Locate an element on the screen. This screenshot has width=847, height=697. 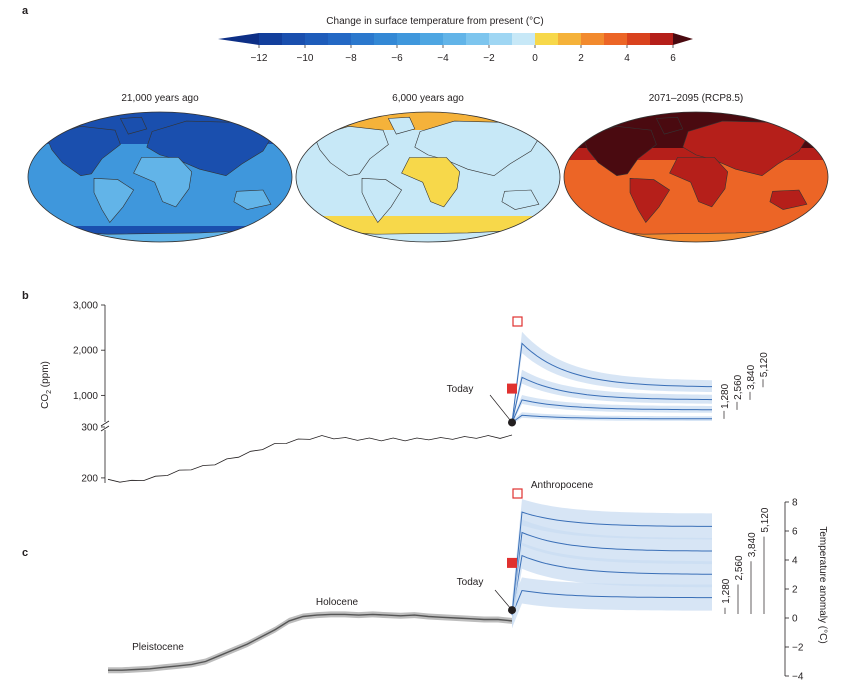
colorbar-tick-label: 0 is located at coordinates (535, 58).